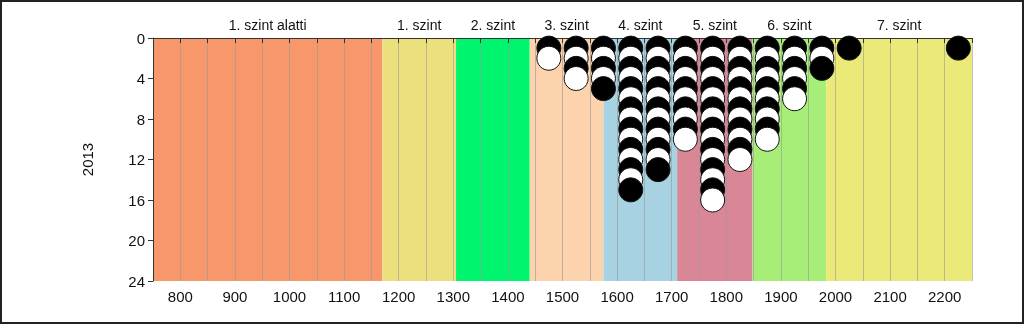 Image resolution: width=1024 pixels, height=324 pixels. What do you see at coordinates (136, 159) in the screenshot?
I see `y-tick-label: 12` at bounding box center [136, 159].